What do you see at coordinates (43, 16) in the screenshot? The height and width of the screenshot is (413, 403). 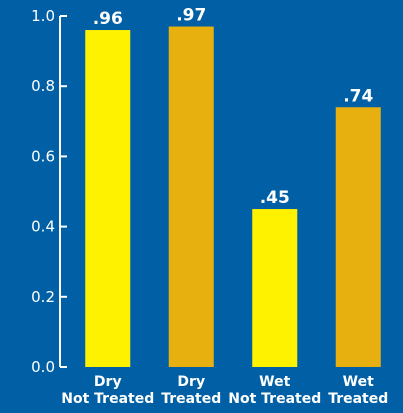 I see `y-tick-label: 1.0` at bounding box center [43, 16].